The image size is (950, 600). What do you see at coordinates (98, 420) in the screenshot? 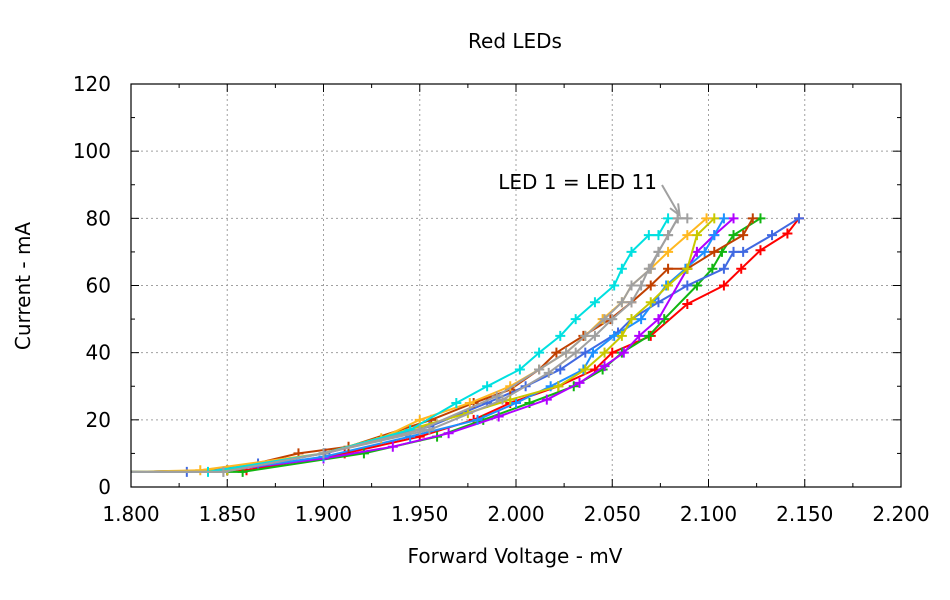
I see `y-tick-label: 20` at bounding box center [98, 420].